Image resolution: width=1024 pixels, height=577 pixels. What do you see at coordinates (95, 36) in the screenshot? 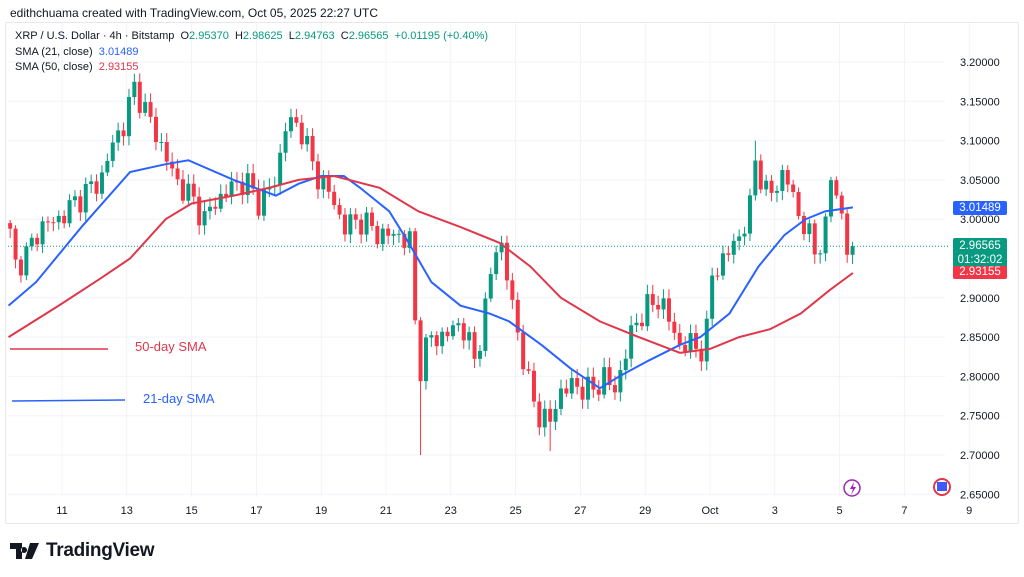
I see `symbol-label: XRP / U.S. Dollar · 4h · Bitstamp` at bounding box center [95, 36].